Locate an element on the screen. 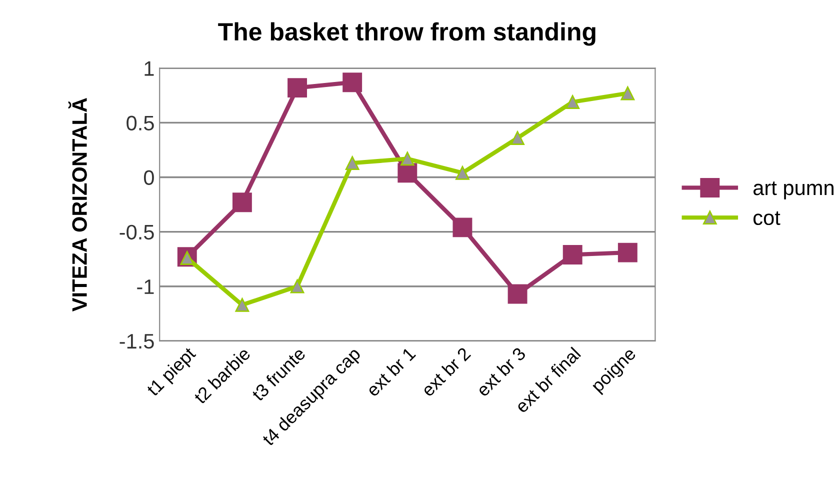 The image size is (840, 487). y-tick-label: -1.5 is located at coordinates (137, 341).